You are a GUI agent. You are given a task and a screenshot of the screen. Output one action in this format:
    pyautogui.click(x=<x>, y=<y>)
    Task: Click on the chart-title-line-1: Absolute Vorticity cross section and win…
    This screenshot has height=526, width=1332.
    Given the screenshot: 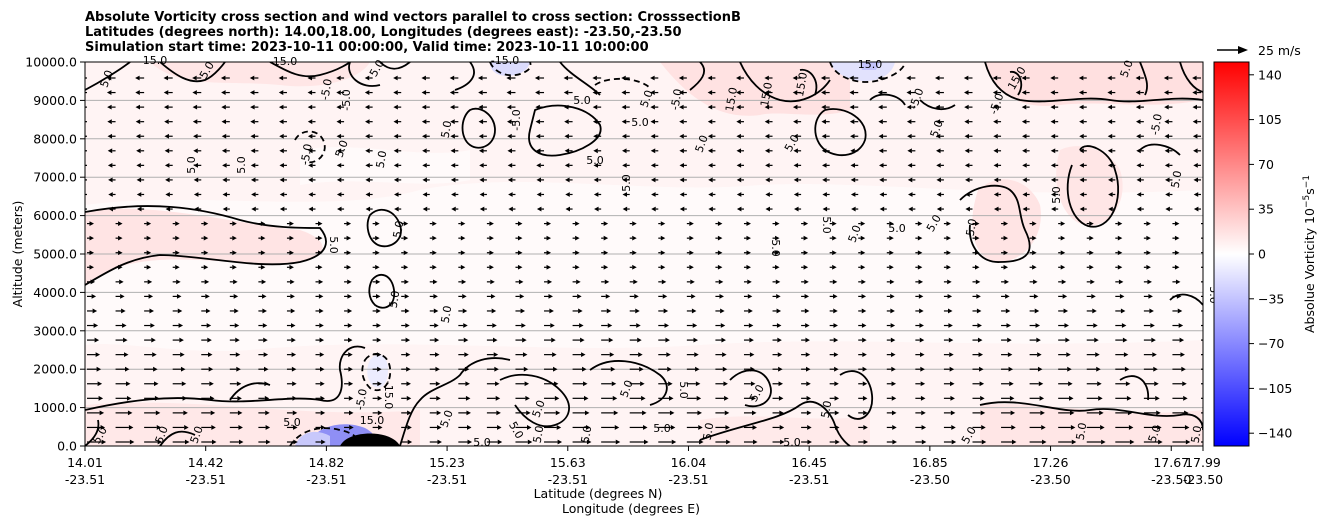 What is the action you would take?
    pyautogui.click(x=413, y=17)
    